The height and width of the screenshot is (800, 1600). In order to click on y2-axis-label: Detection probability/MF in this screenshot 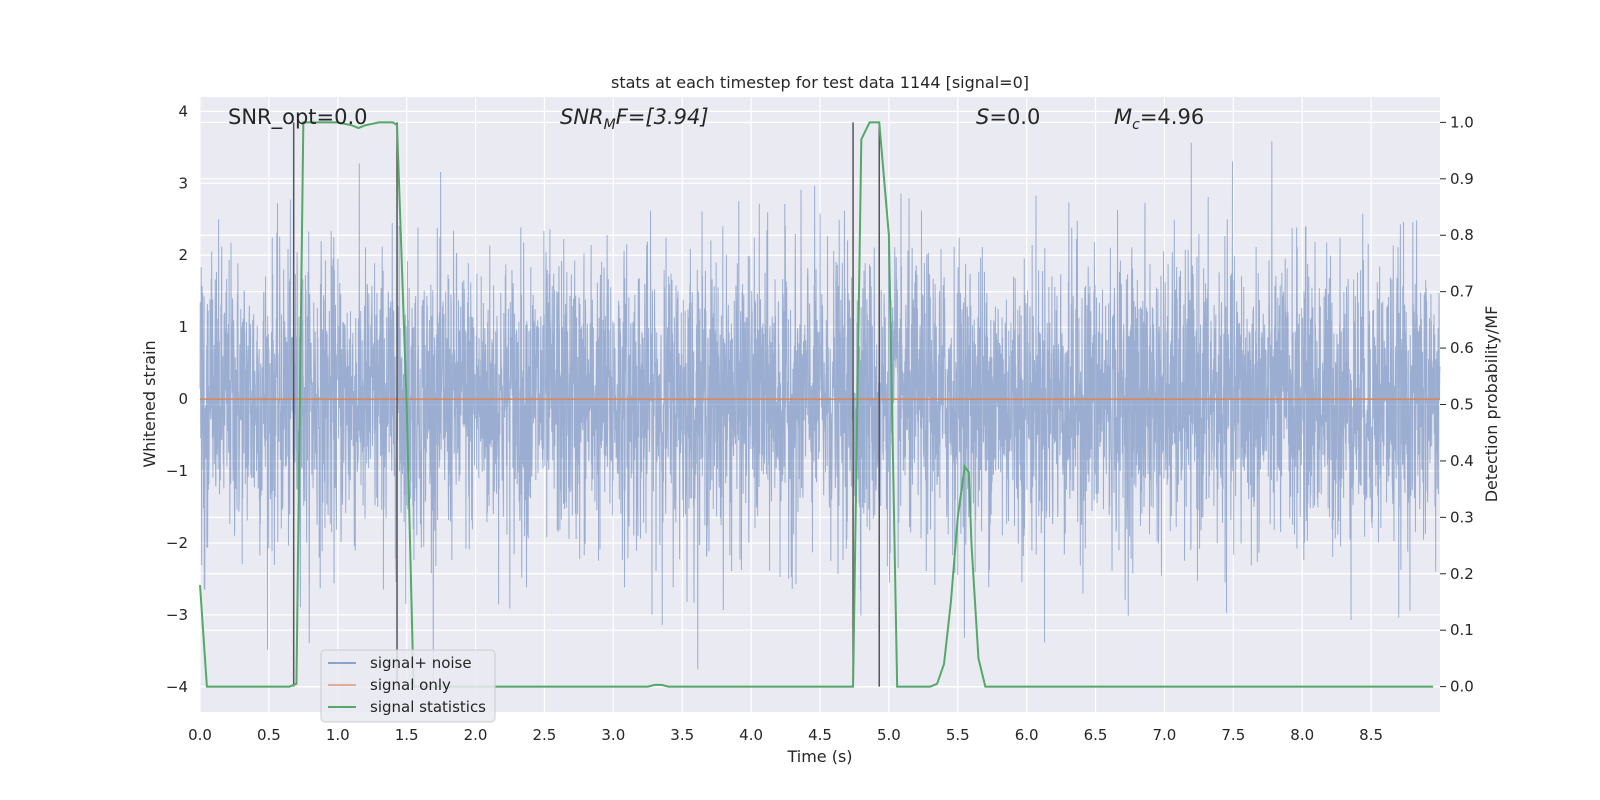, I will do `click(1491, 404)`.